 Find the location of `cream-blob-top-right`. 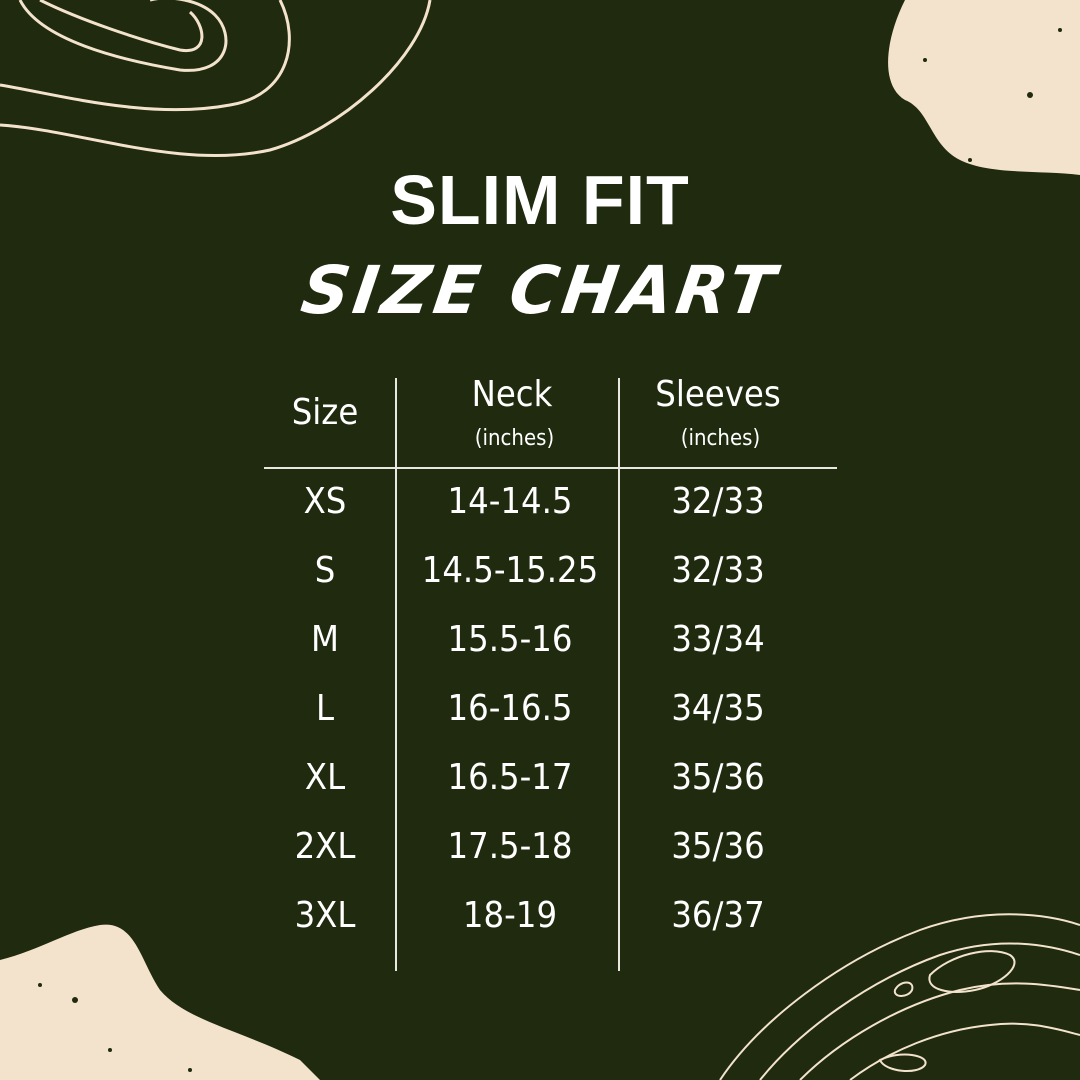

cream-blob-top-right is located at coordinates (984, 87).